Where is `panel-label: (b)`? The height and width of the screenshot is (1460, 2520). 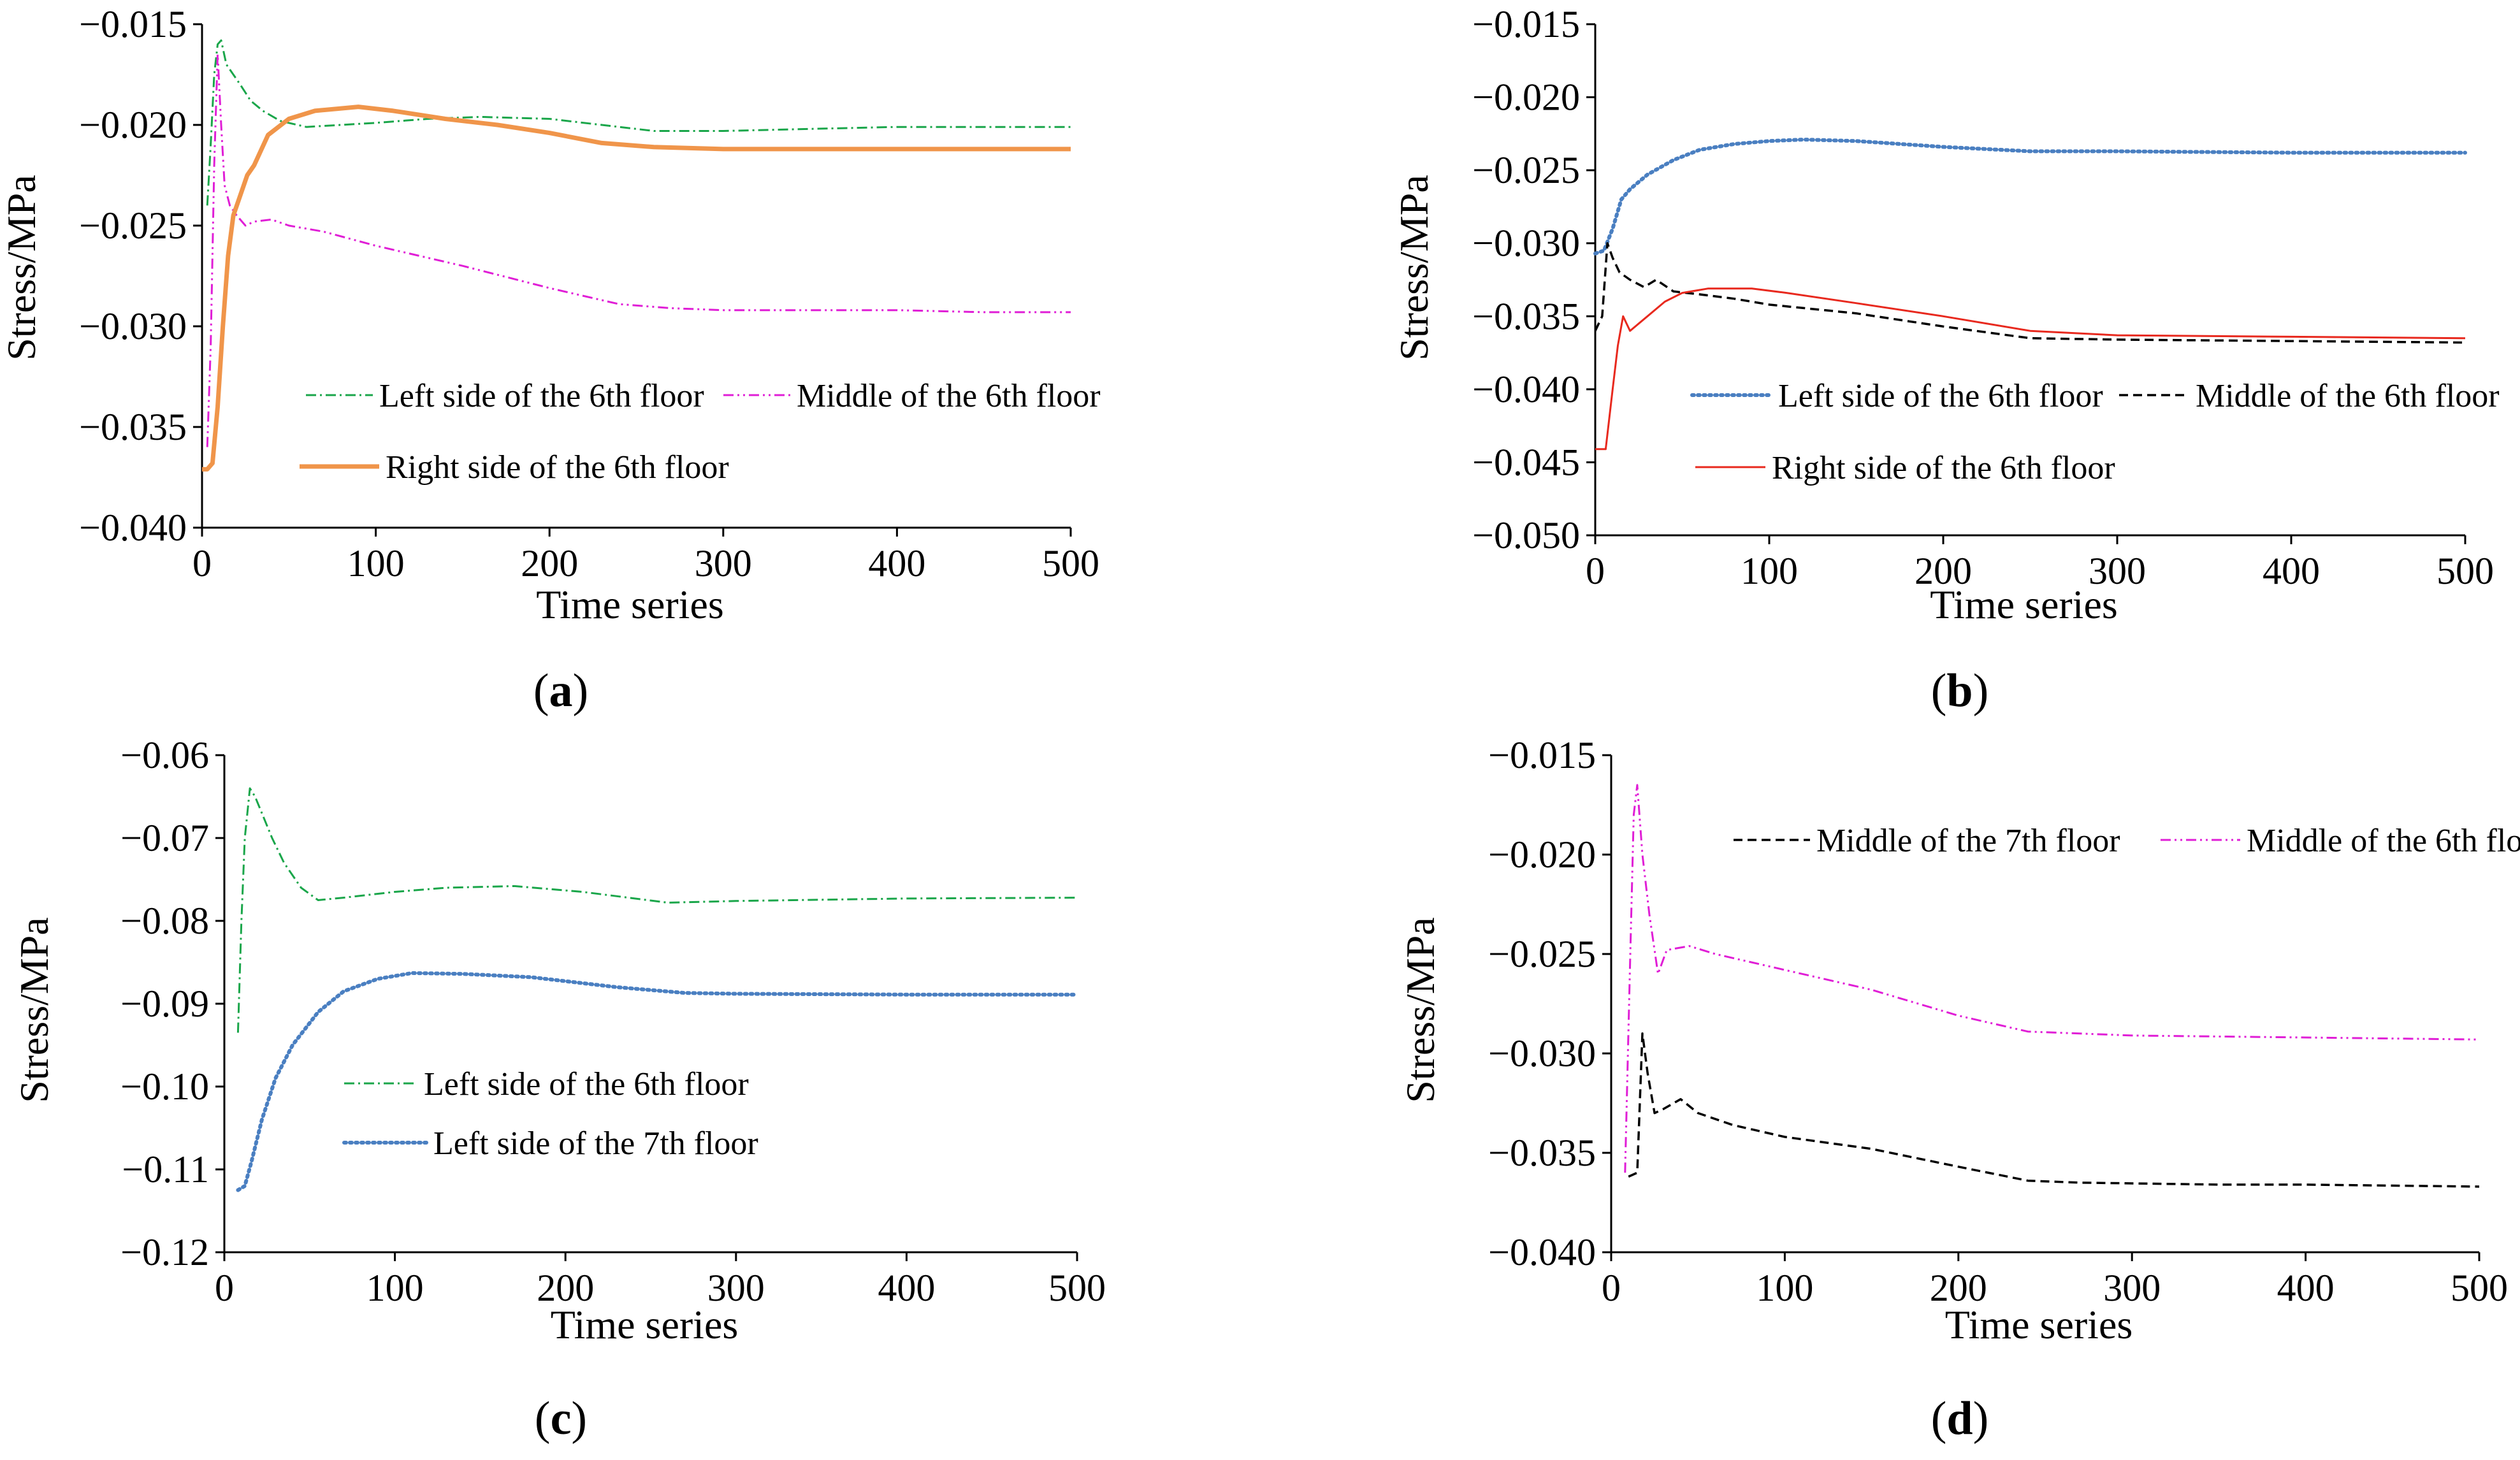 panel-label: (b) is located at coordinates (1959, 691).